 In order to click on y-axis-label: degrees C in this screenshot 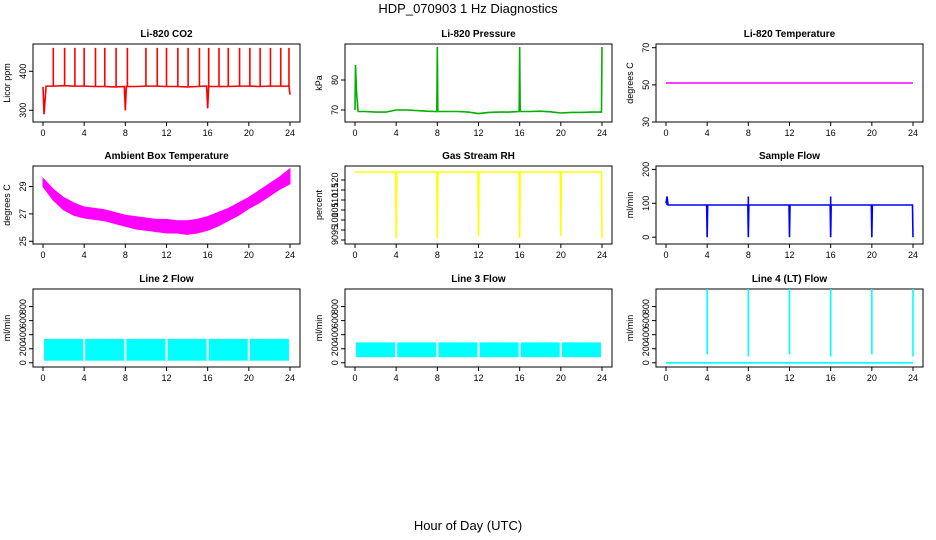, I will do `click(7, 205)`.